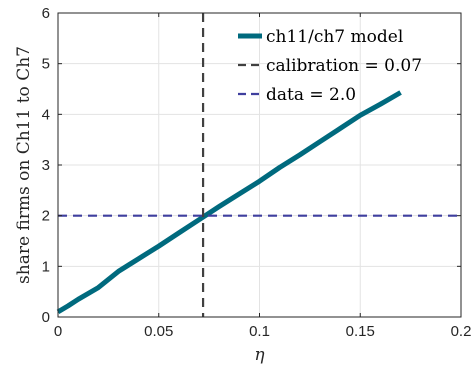 Image resolution: width=475 pixels, height=371 pixels. I want to click on y-tick-label: 4, so click(46, 114).